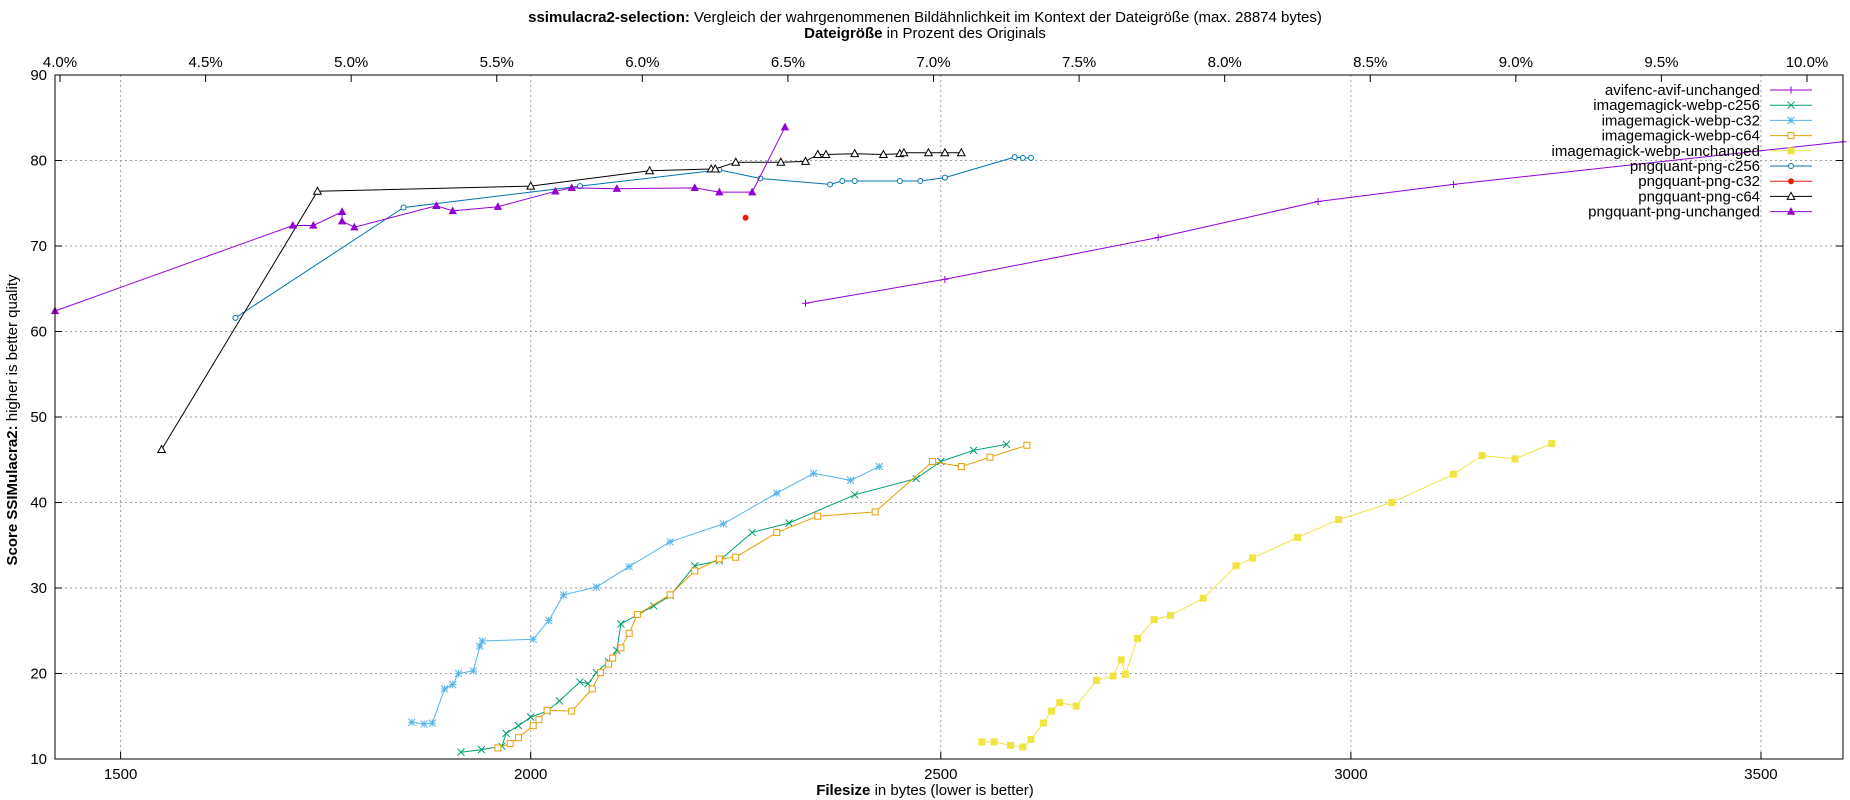 The height and width of the screenshot is (800, 1850). I want to click on top-tick-label: 8.0%, so click(1225, 62).